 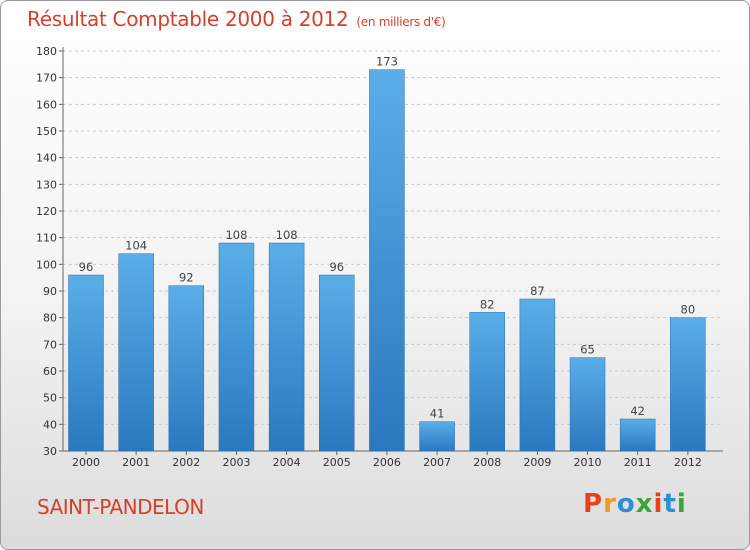 I want to click on bar-2001, so click(x=136, y=352).